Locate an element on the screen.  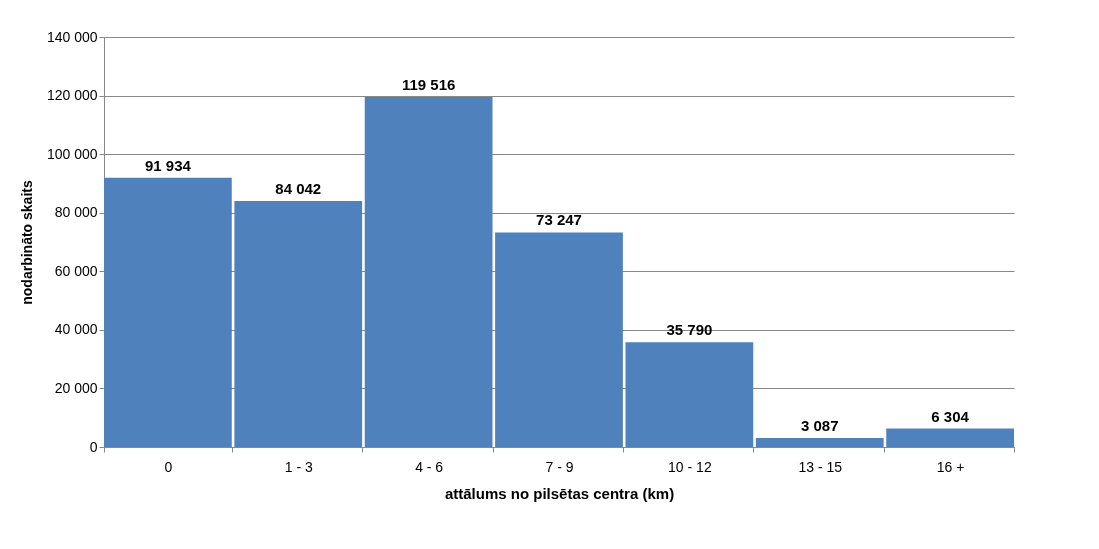
x-tick-label: 0 is located at coordinates (168, 466).